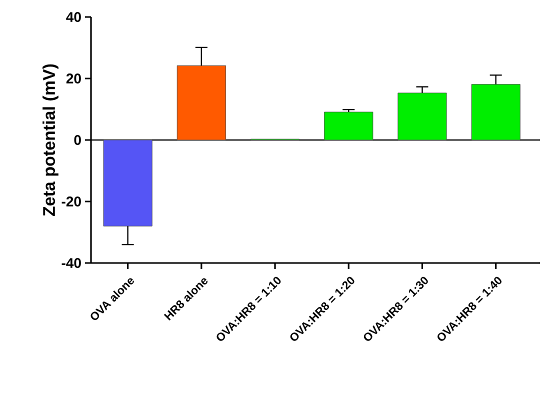 The image size is (550, 395). Describe the element at coordinates (77, 140) in the screenshot. I see `y-tick-label: 0` at that location.